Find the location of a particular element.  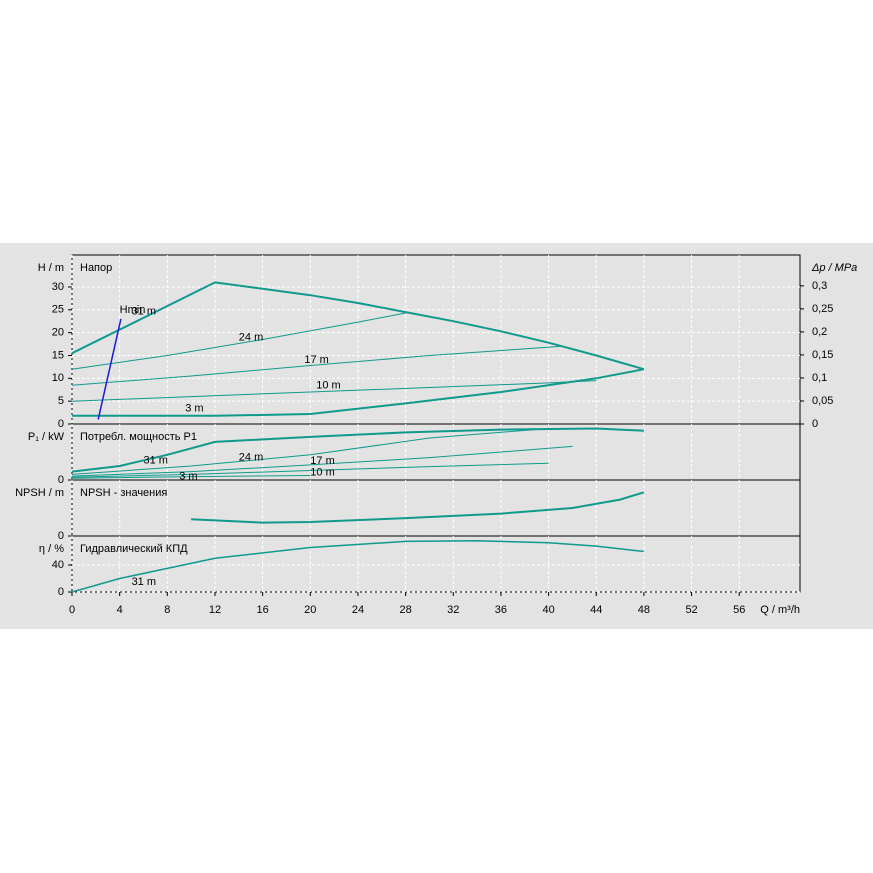

y-tick-label: 15 is located at coordinates (58, 355).